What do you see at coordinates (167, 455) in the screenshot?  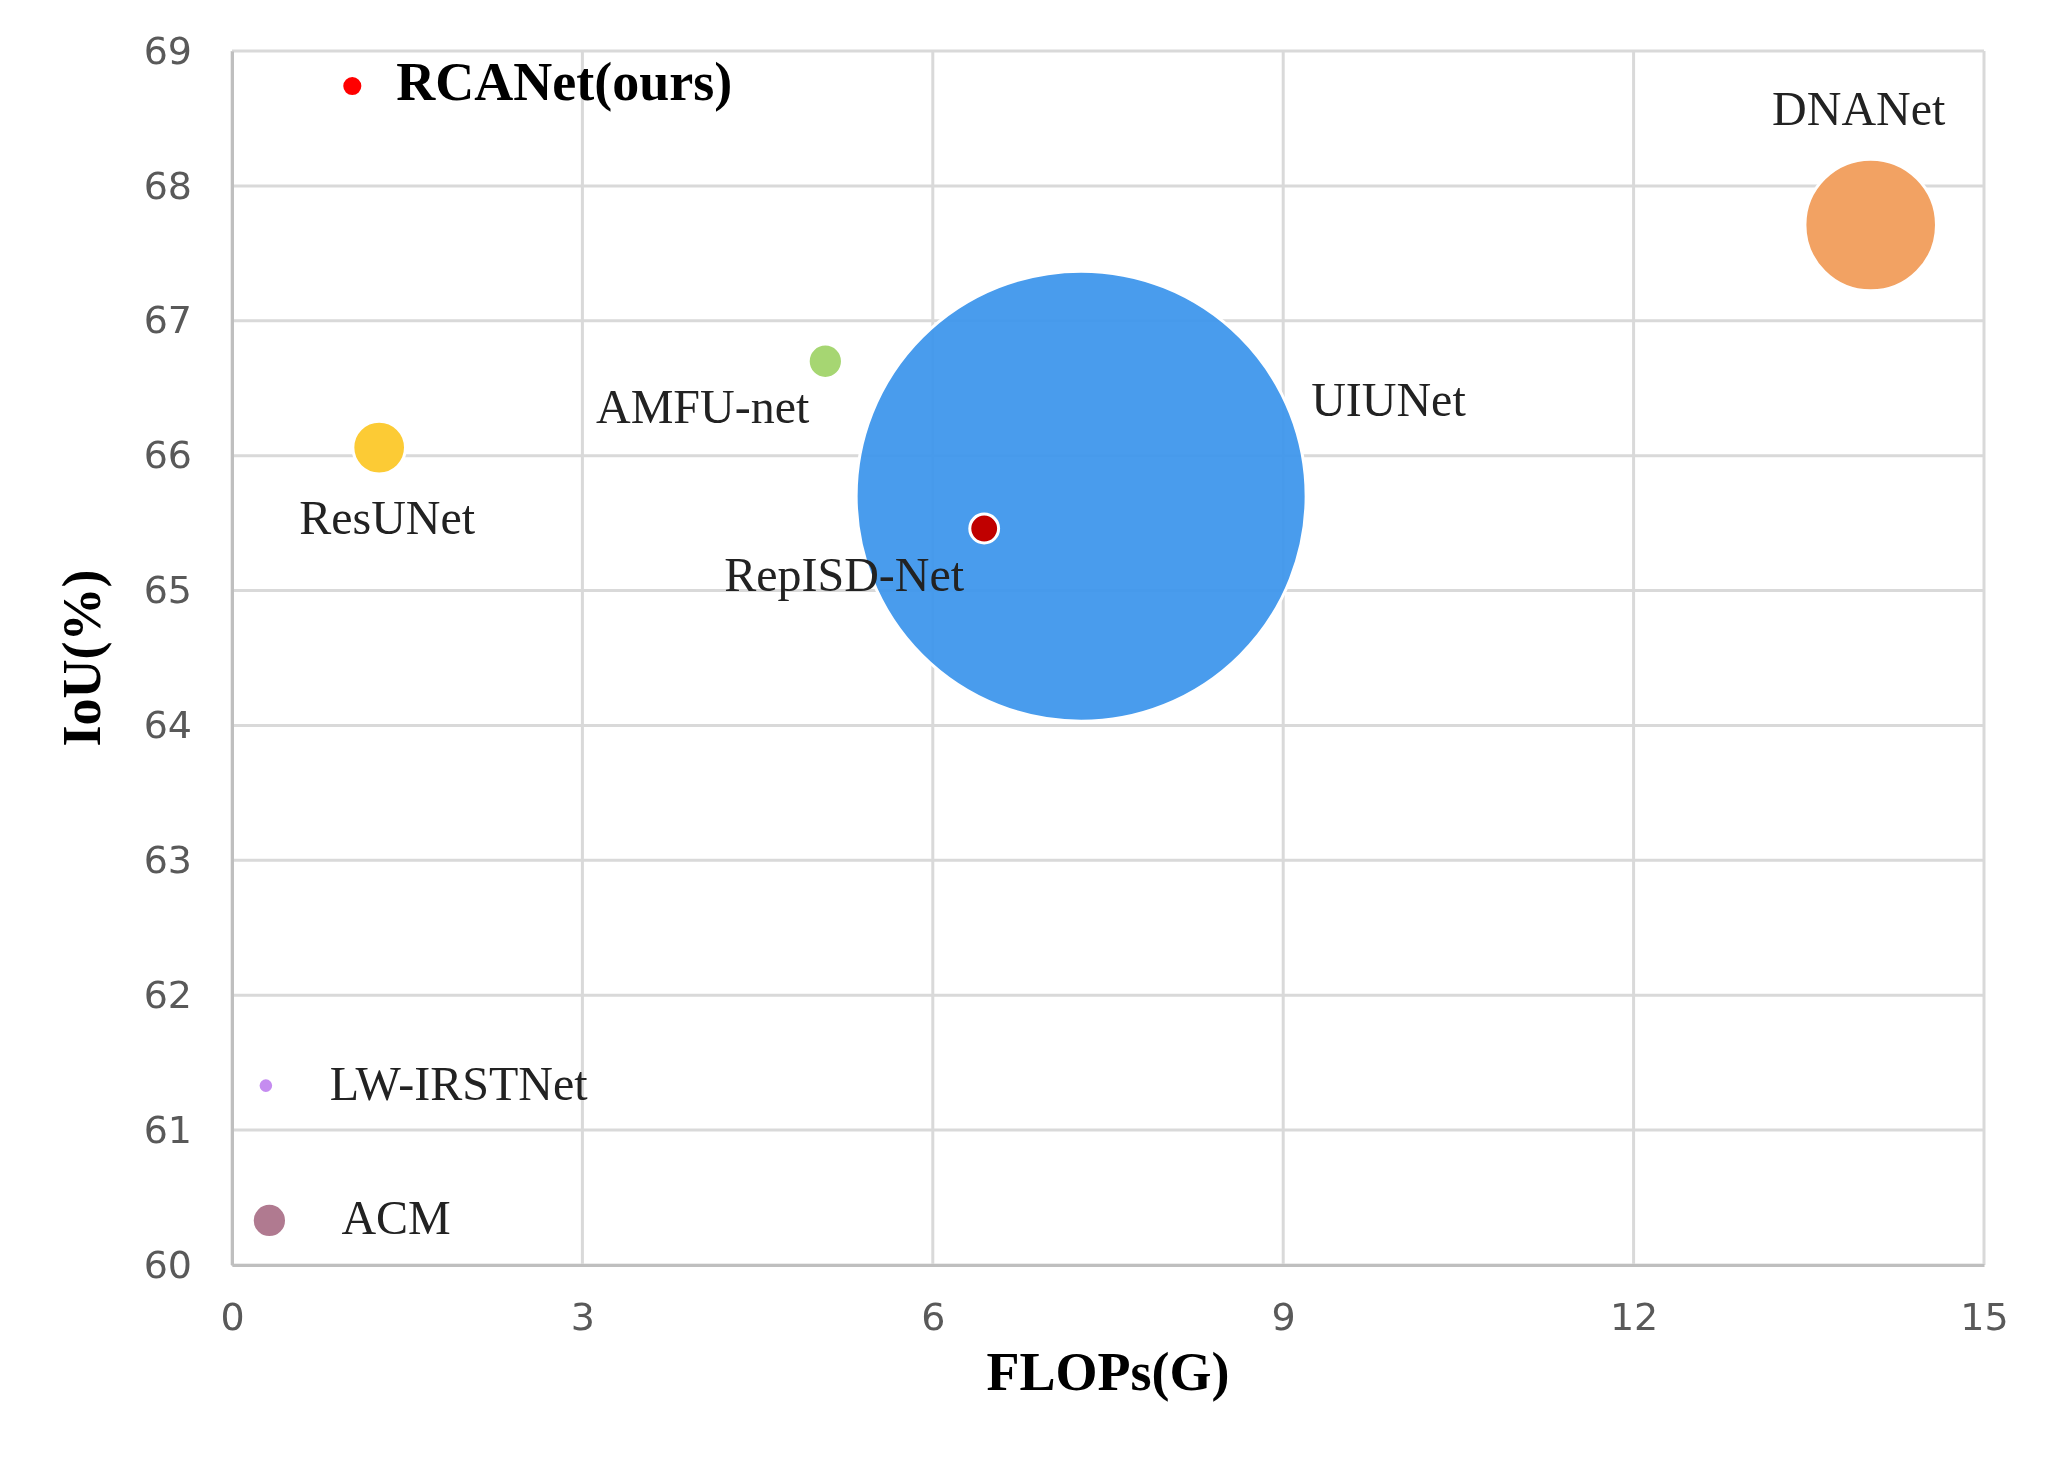 I see `y-tick-label: 66` at bounding box center [167, 455].